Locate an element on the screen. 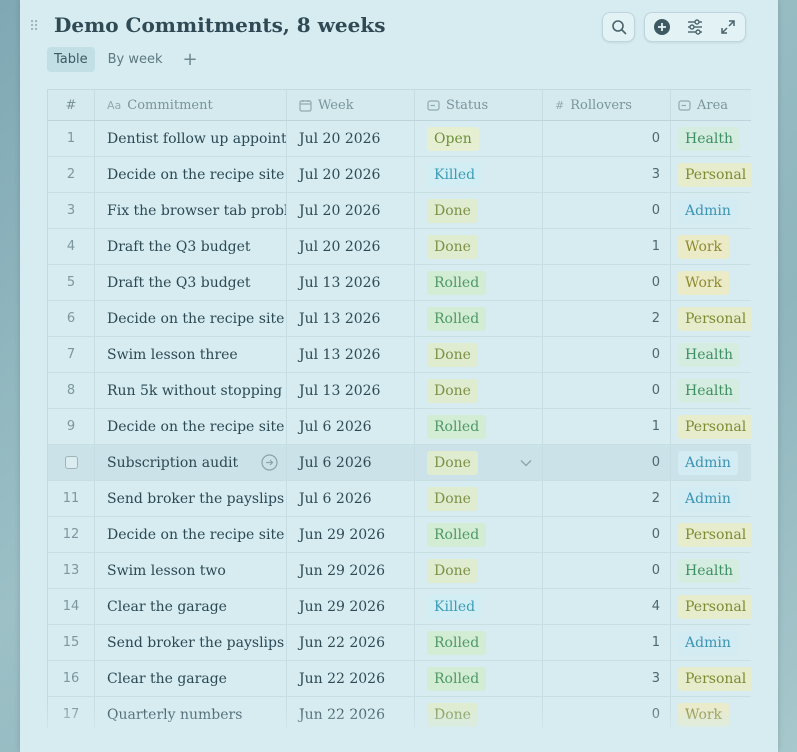 The height and width of the screenshot is (752, 797). table-row: 17 Quarterly numbers Jun 22 2026 Done 0 Work is located at coordinates (399, 713).